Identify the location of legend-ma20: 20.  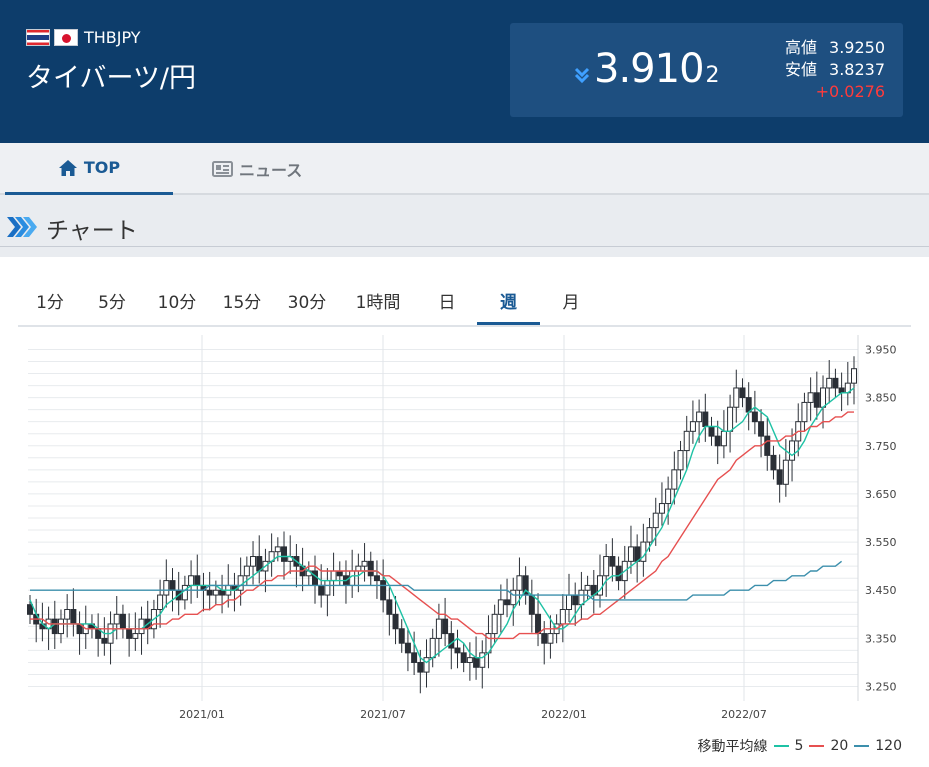
(839, 746).